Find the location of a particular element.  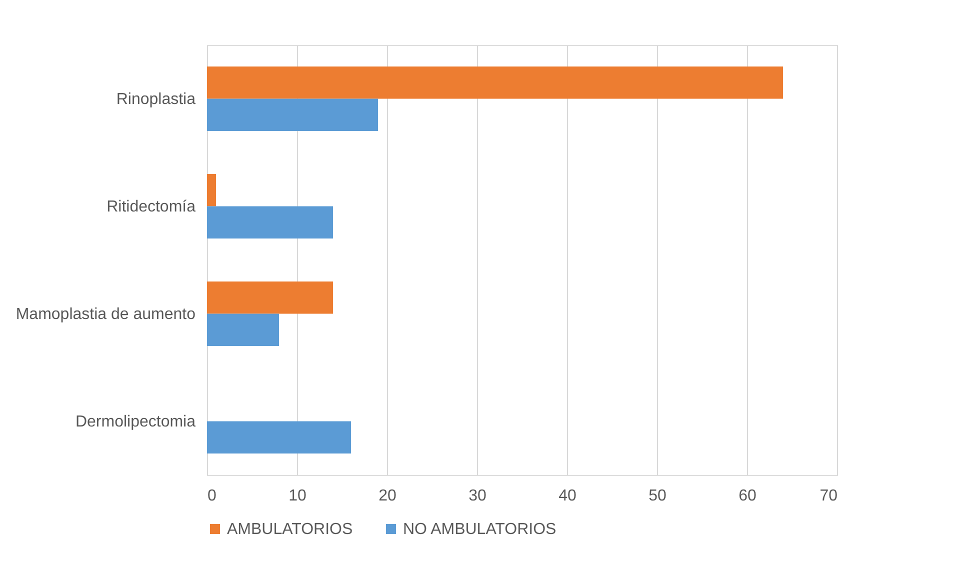

y-tick-label: Mamoplastia de aumento is located at coordinates (106, 314).